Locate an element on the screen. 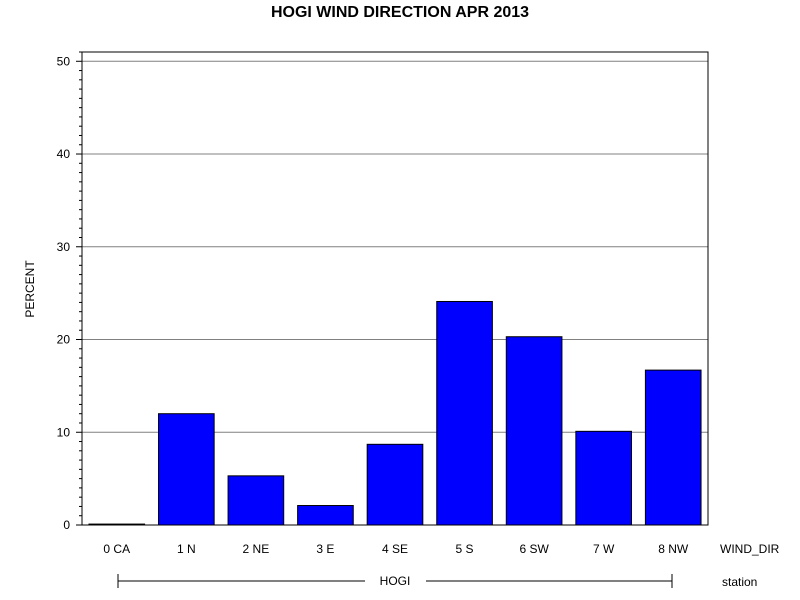 The image size is (800, 600). x-tick-label: 3 E is located at coordinates (325, 549).